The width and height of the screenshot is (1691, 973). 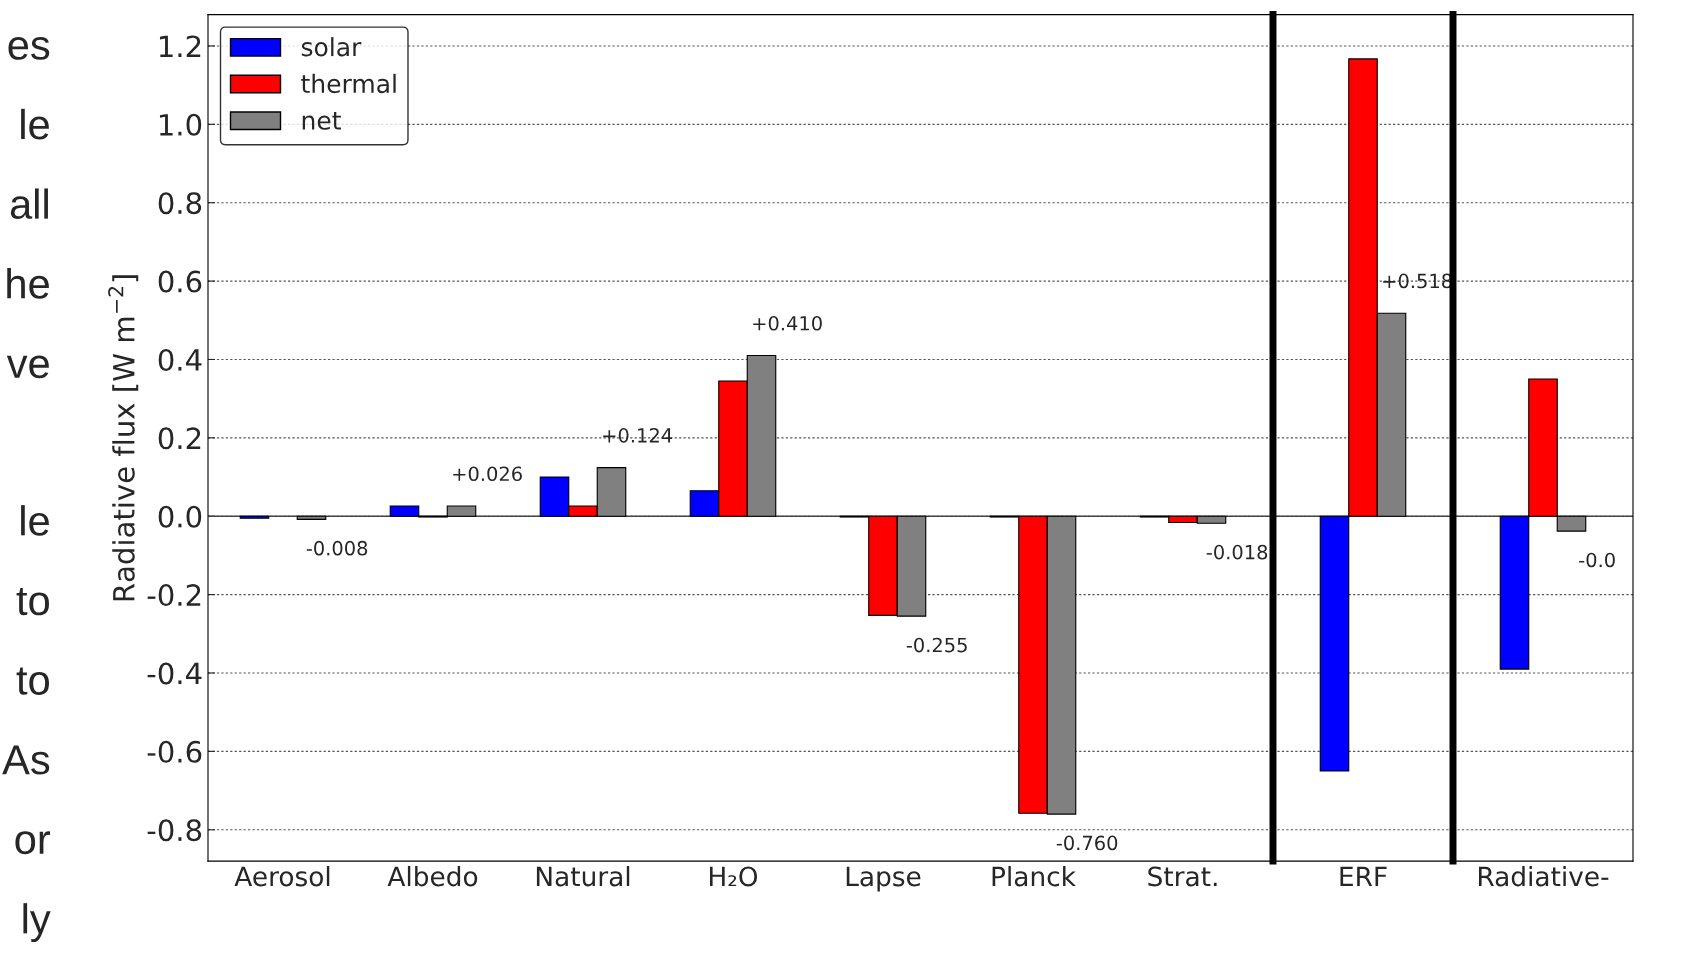 I want to click on text: or, so click(x=33, y=843).